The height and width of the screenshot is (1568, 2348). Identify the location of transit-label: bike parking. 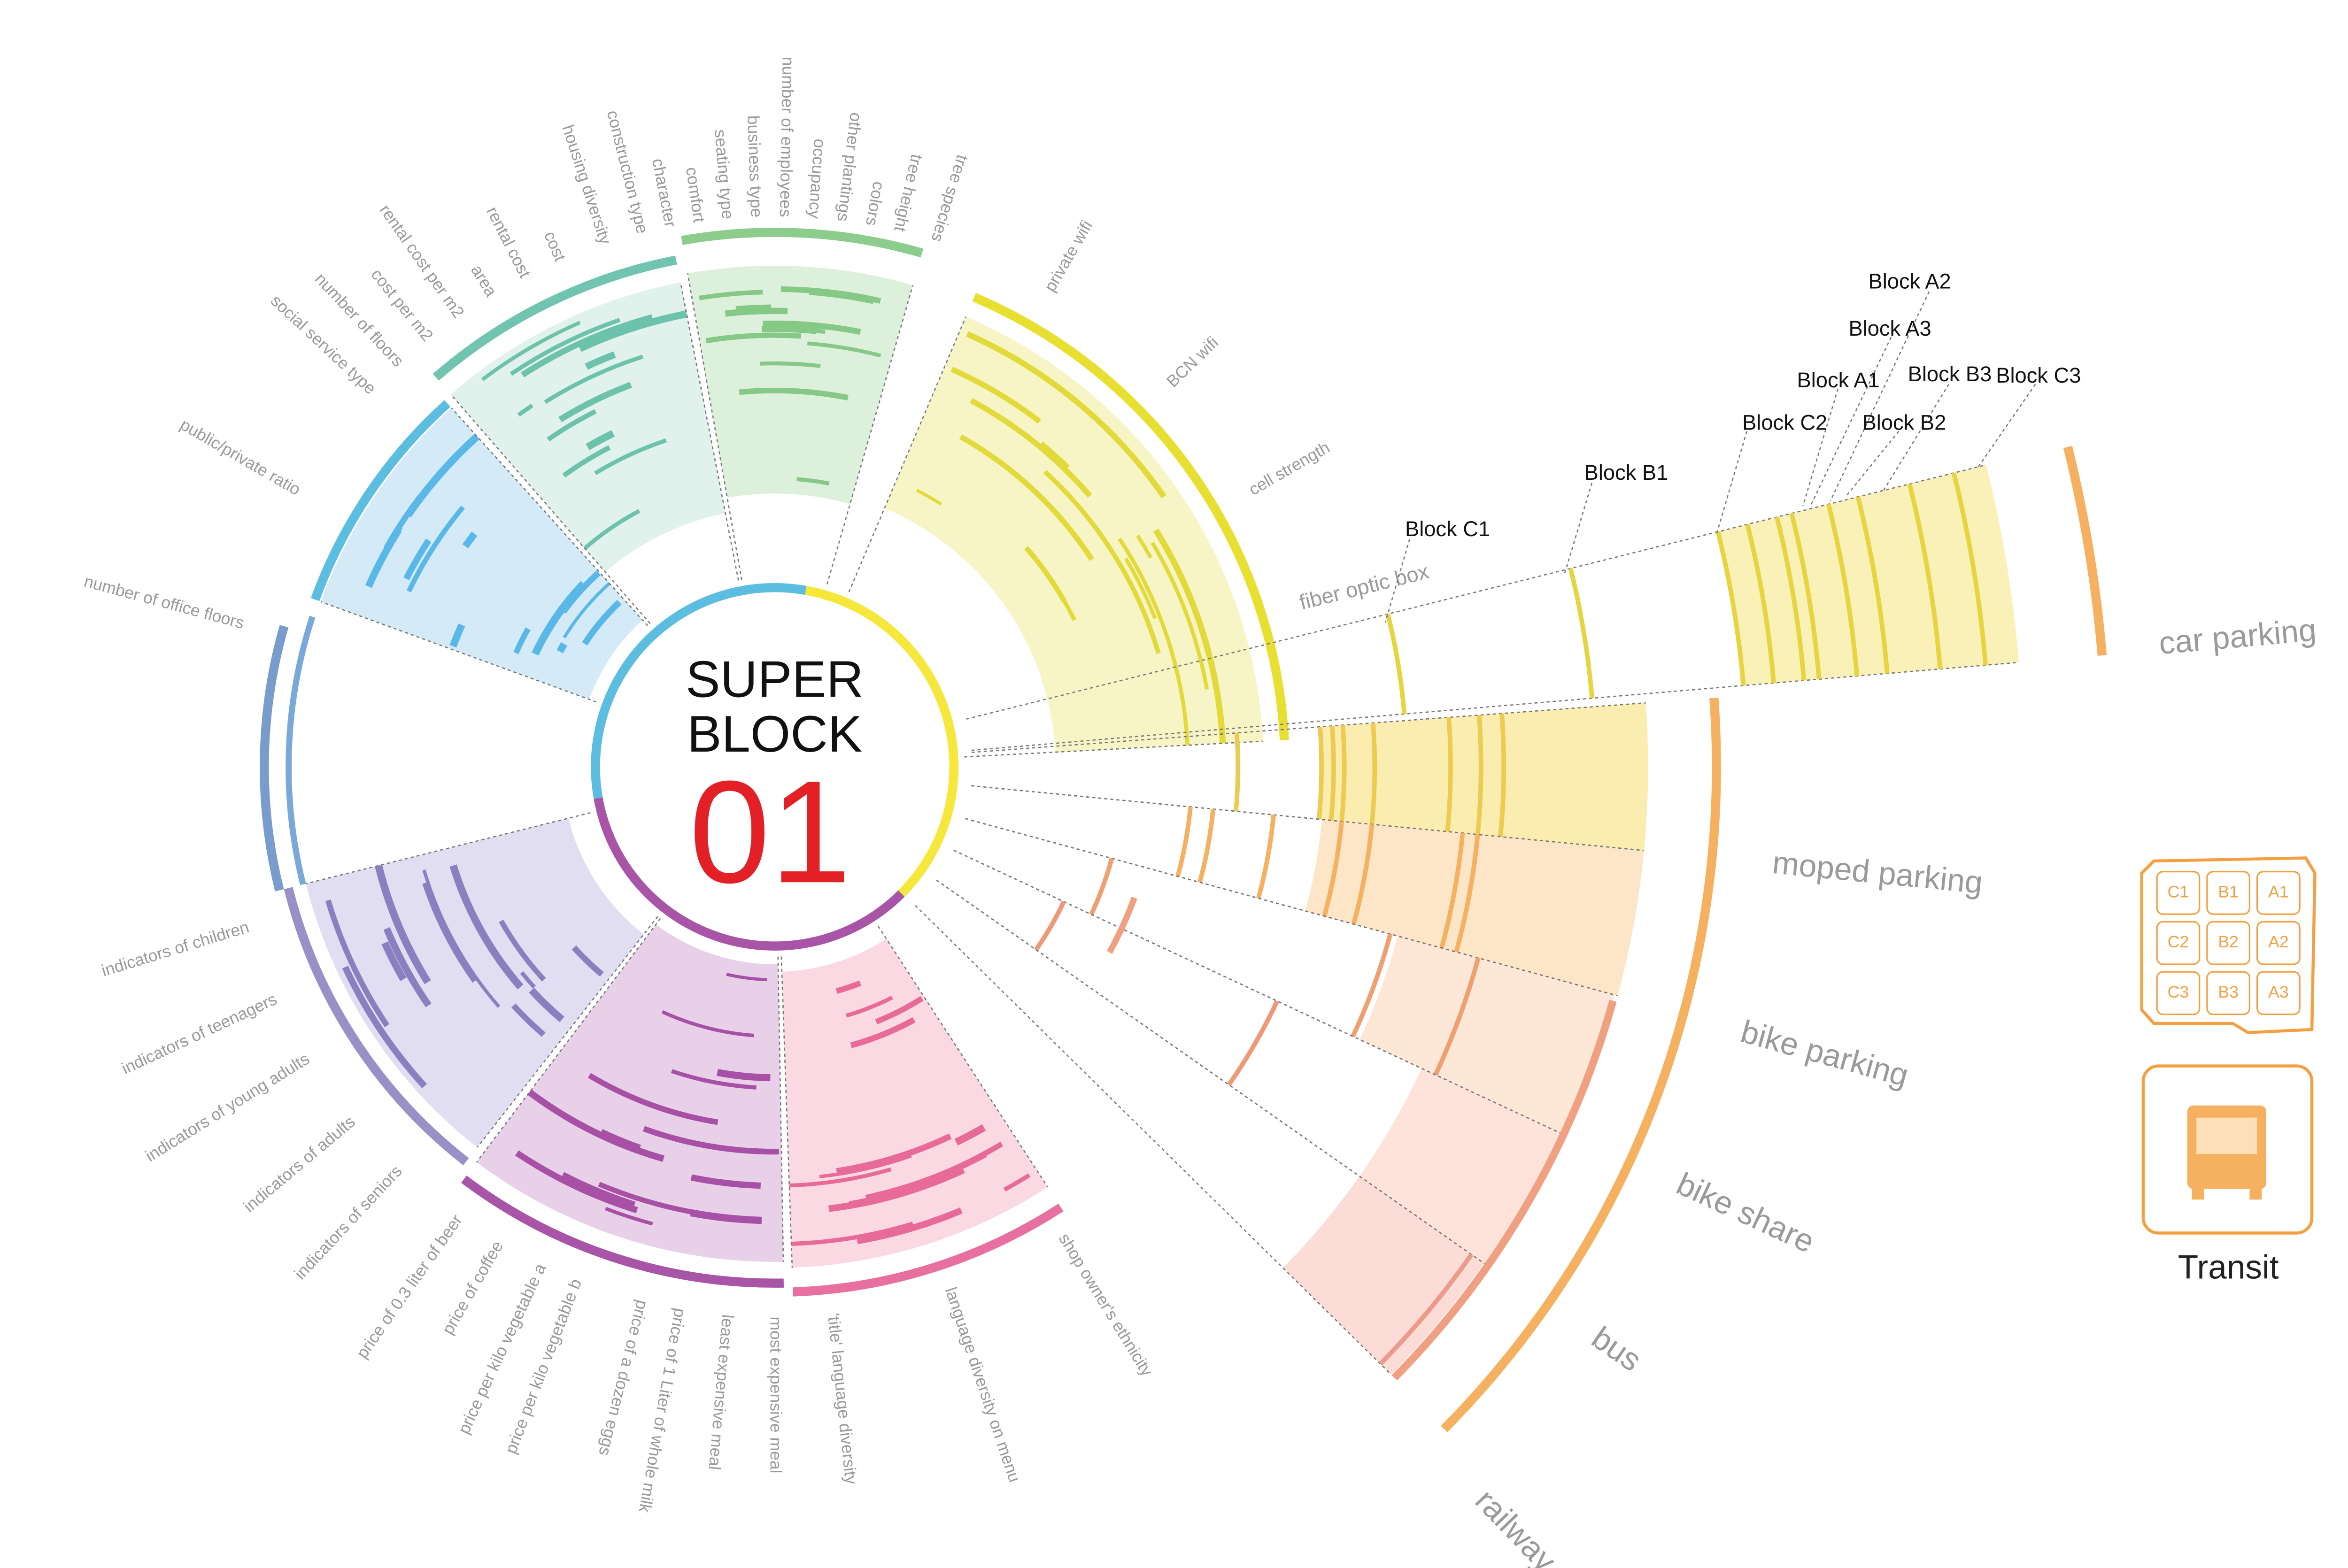
(1825, 1054).